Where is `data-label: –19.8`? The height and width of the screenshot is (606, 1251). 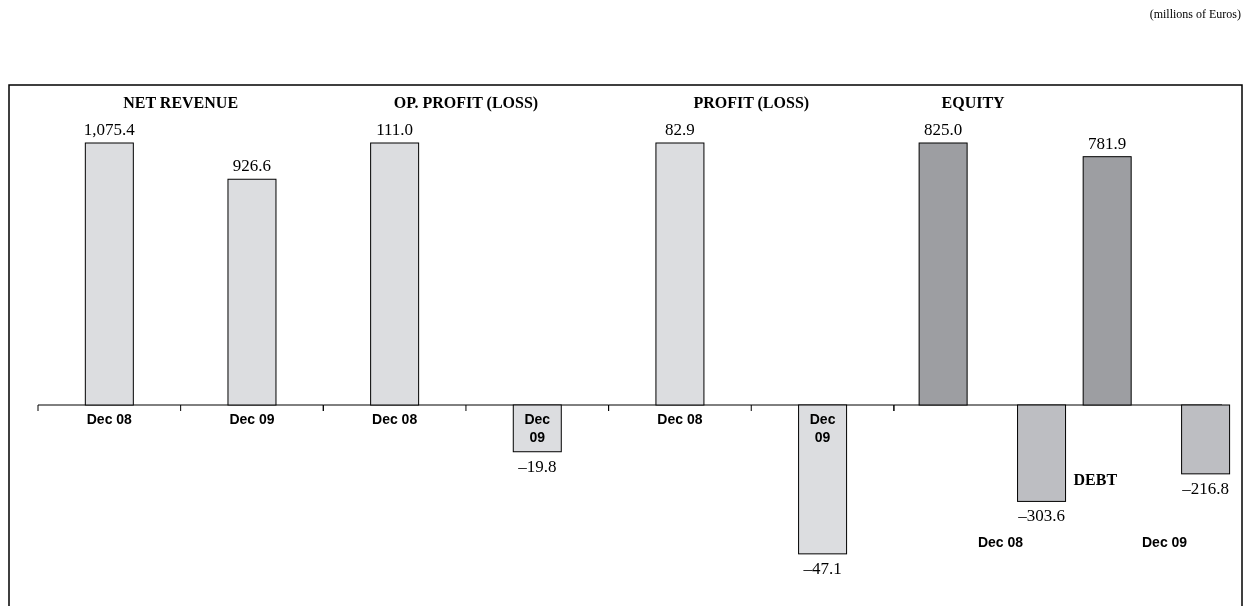 data-label: –19.8 is located at coordinates (537, 466).